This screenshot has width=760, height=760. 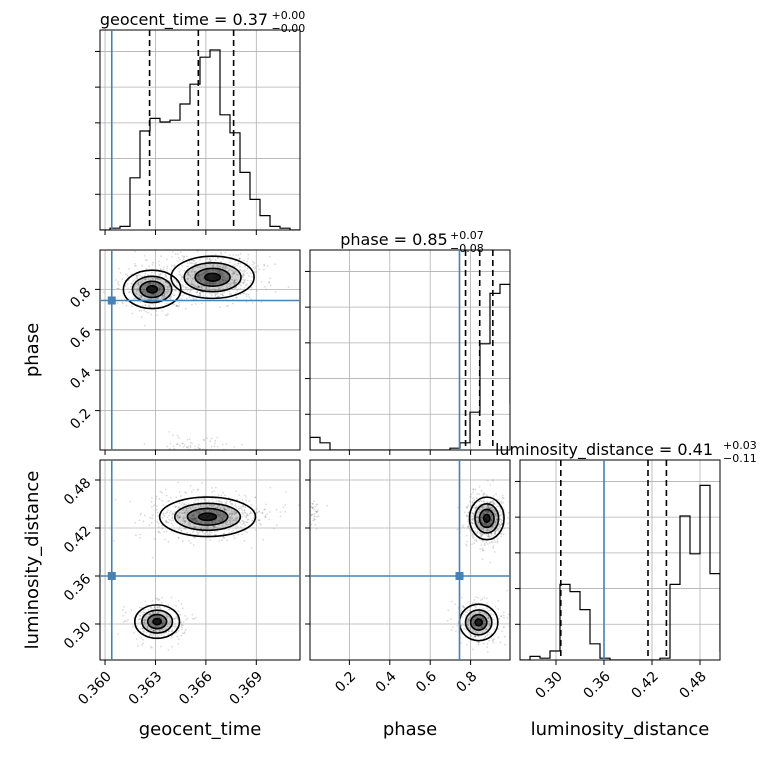 What do you see at coordinates (188, 282) in the screenshot?
I see `density-phase_vs_geocent_time` at bounding box center [188, 282].